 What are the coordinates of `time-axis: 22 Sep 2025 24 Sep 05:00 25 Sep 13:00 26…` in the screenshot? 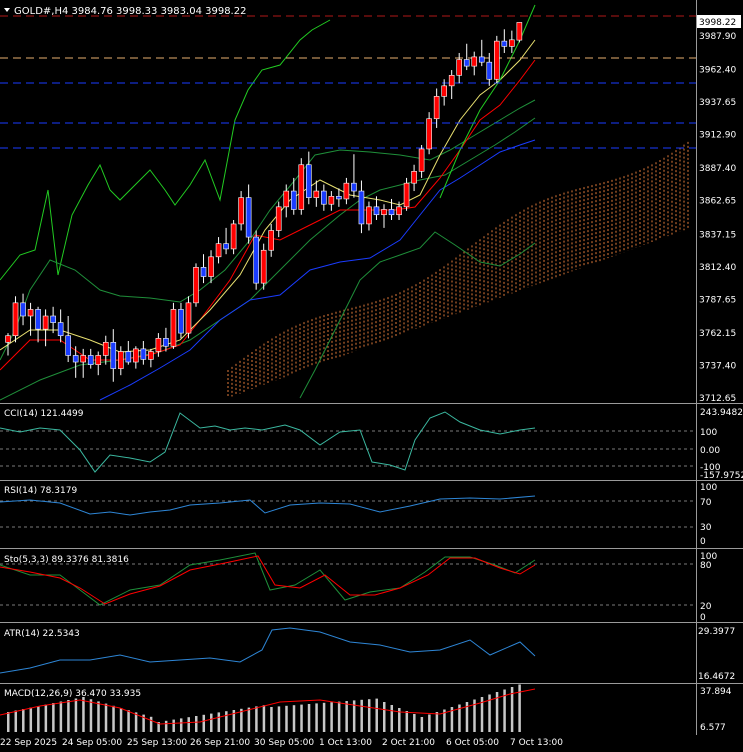 It's located at (281, 743).